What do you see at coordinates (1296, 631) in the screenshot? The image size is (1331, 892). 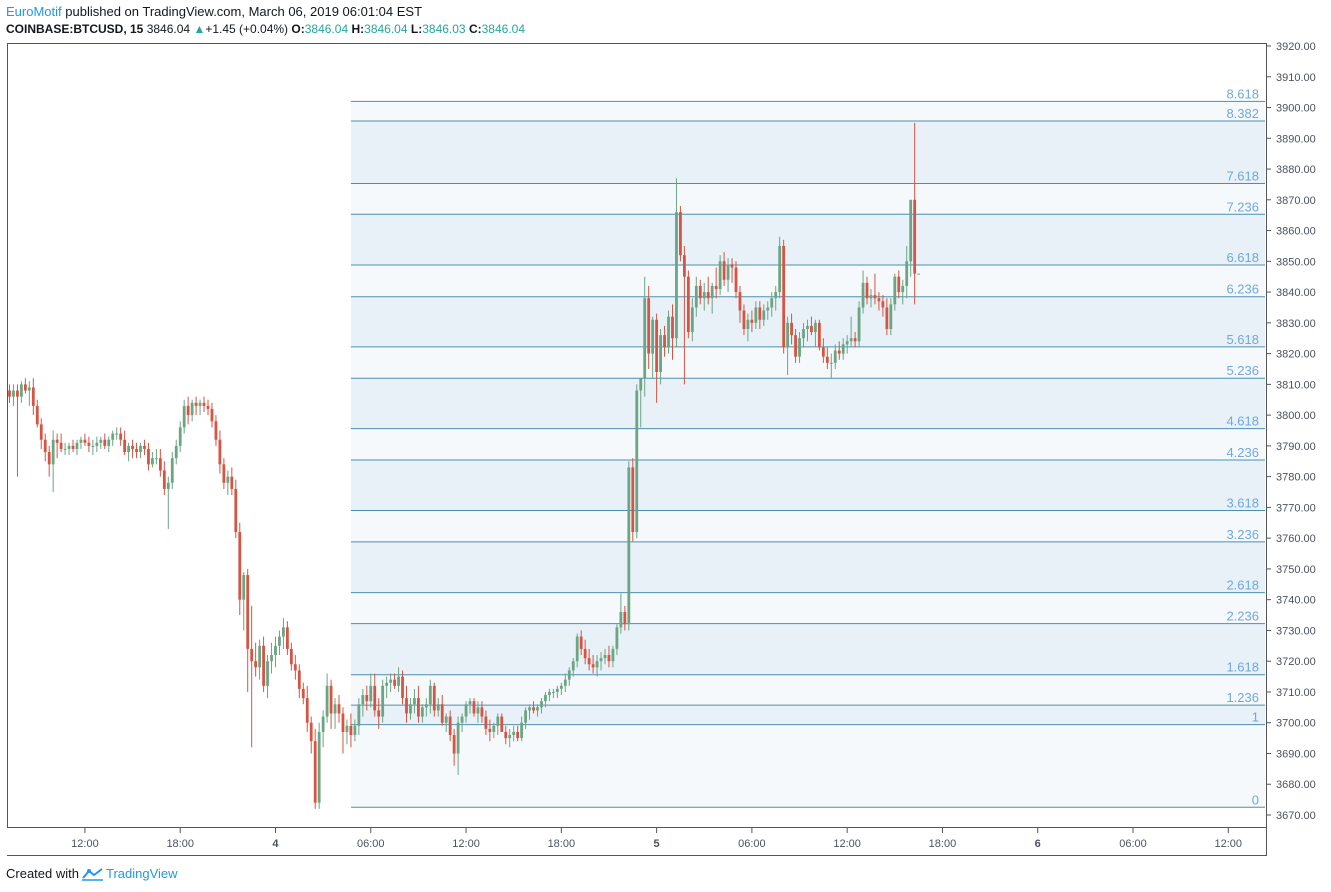 I see `price-tick-label: 3730.00` at bounding box center [1296, 631].